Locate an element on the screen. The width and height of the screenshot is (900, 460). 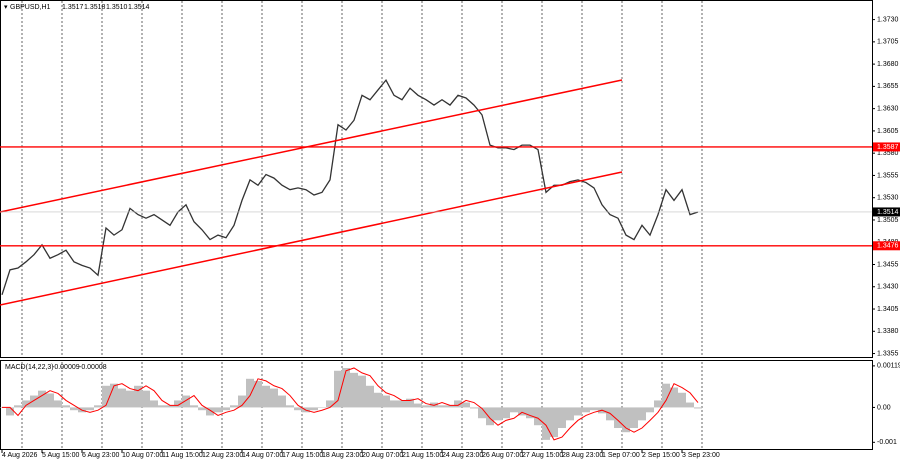
y-tick-label: 1.3555 is located at coordinates (888, 175).